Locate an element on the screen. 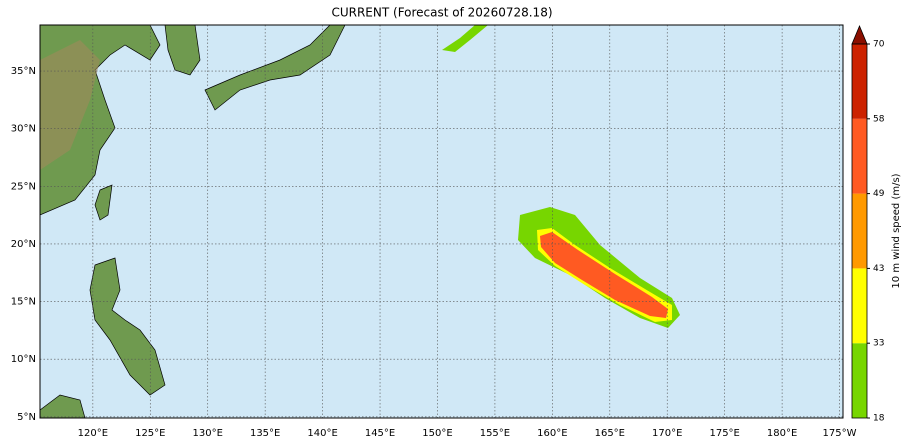 The height and width of the screenshot is (446, 911). colorbar-extend is located at coordinates (859, 34).